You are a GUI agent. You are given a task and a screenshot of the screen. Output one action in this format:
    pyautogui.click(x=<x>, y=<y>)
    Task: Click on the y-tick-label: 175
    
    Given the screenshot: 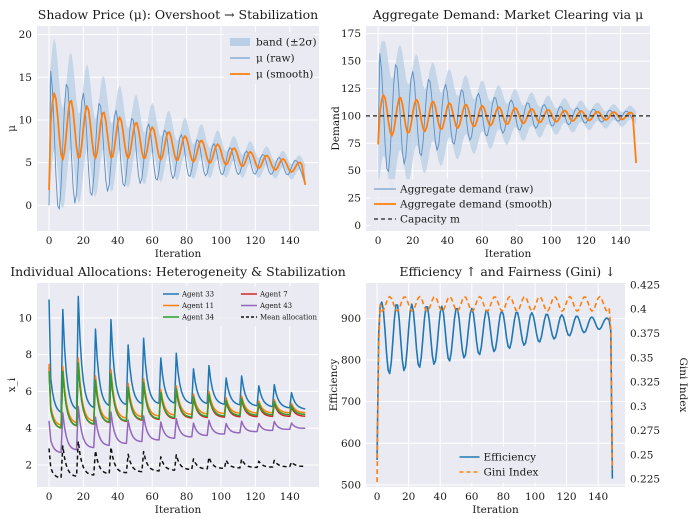 What is the action you would take?
    pyautogui.click(x=351, y=34)
    